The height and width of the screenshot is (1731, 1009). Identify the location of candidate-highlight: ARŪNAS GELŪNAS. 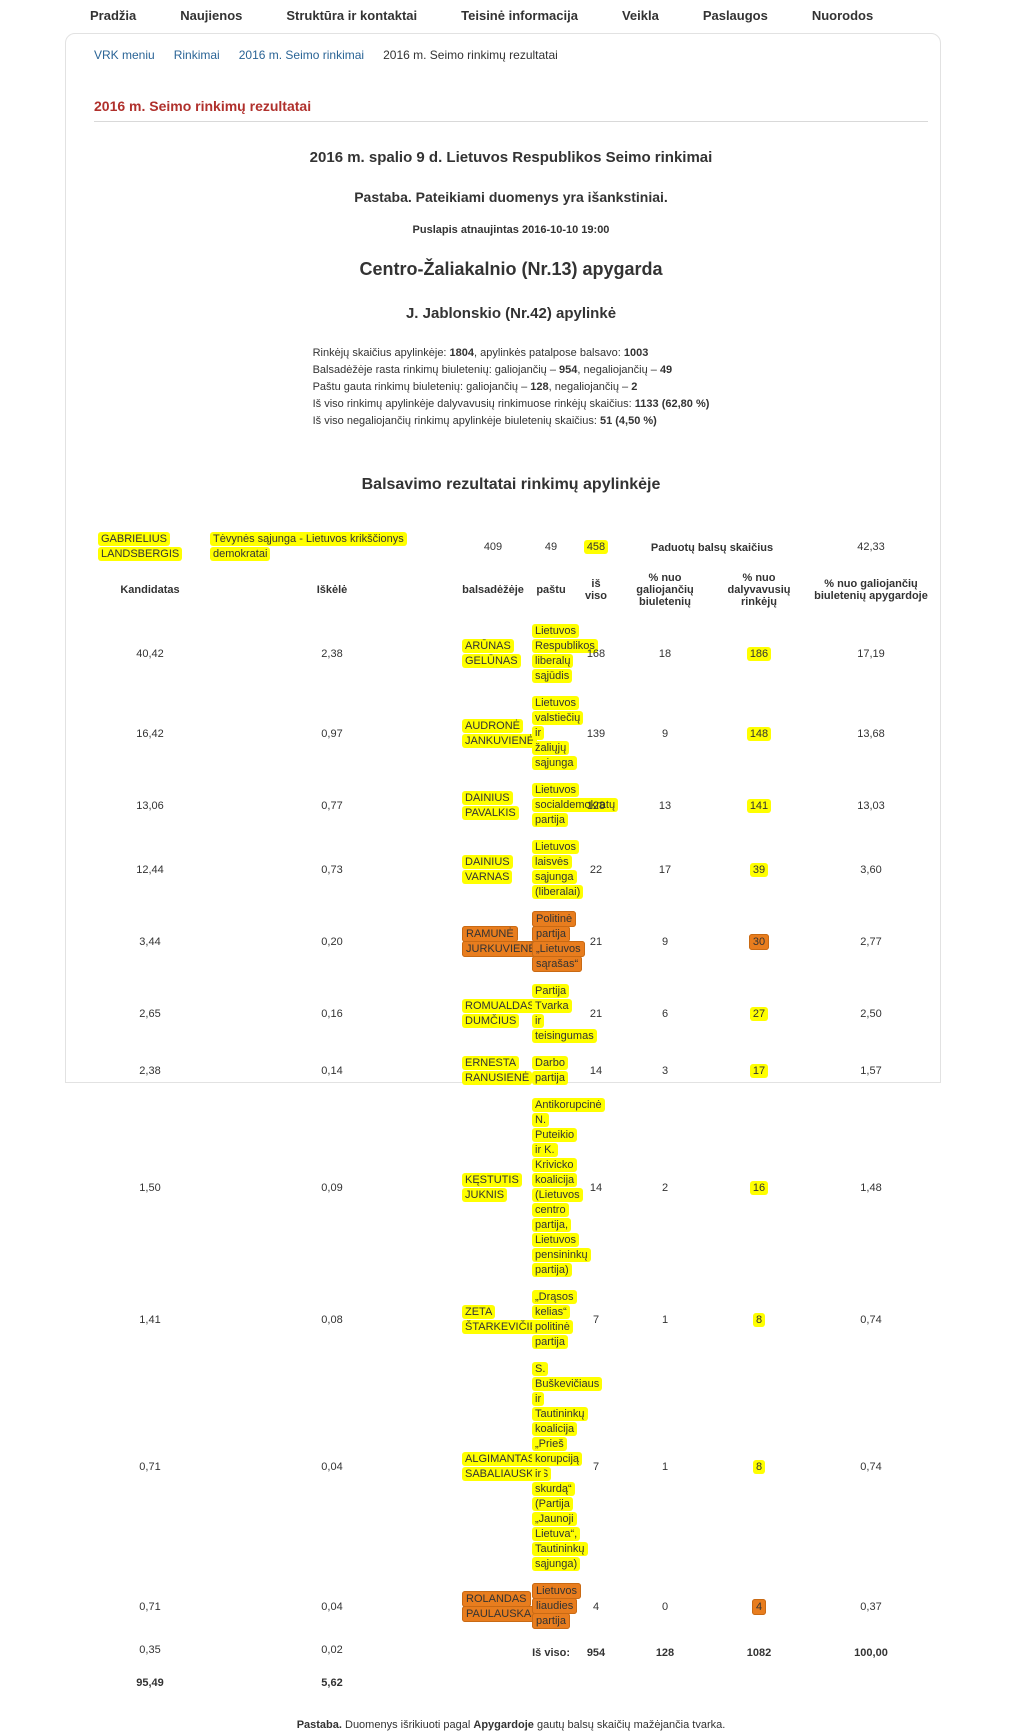
(491, 653).